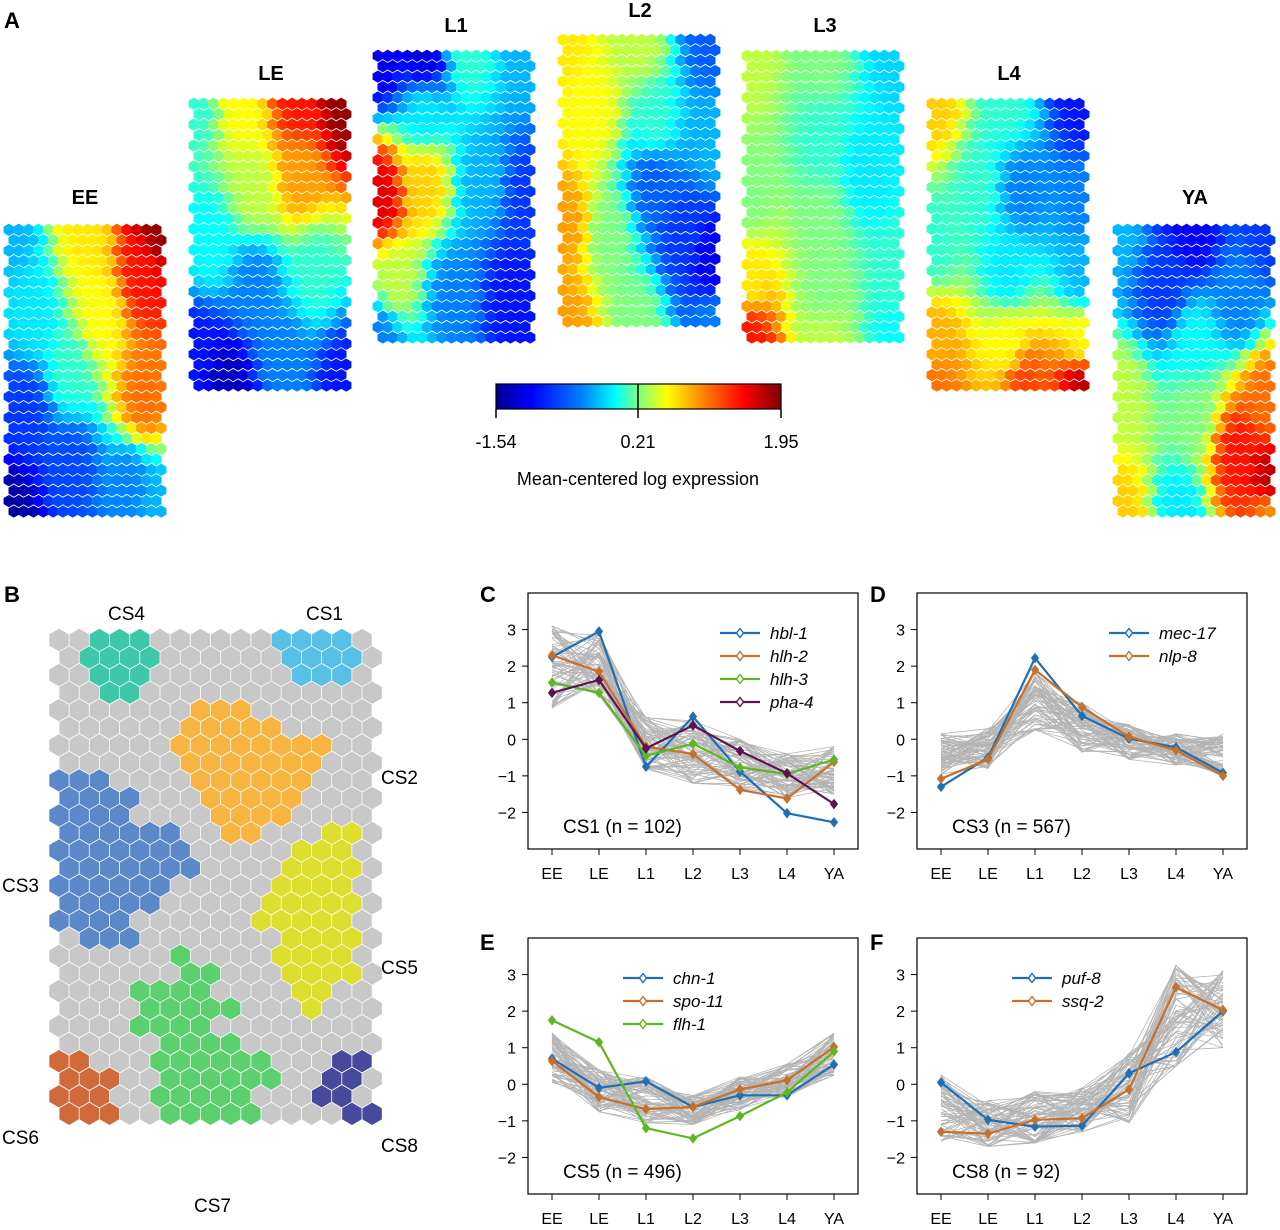 This screenshot has width=1280, height=1230. What do you see at coordinates (1011, 827) in the screenshot?
I see `cluster-annotation: CS3 (n = 567)` at bounding box center [1011, 827].